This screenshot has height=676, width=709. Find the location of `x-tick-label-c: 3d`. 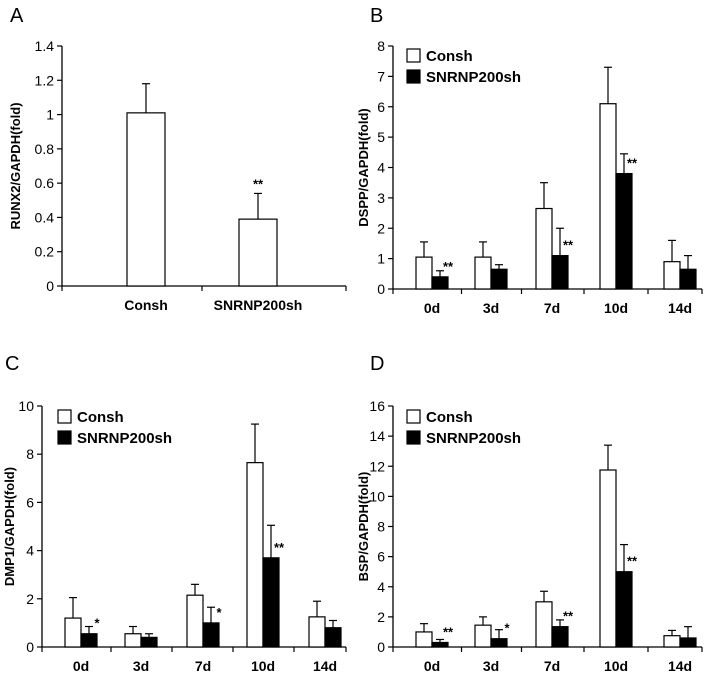

x-tick-label-c: 3d is located at coordinates (141, 666).